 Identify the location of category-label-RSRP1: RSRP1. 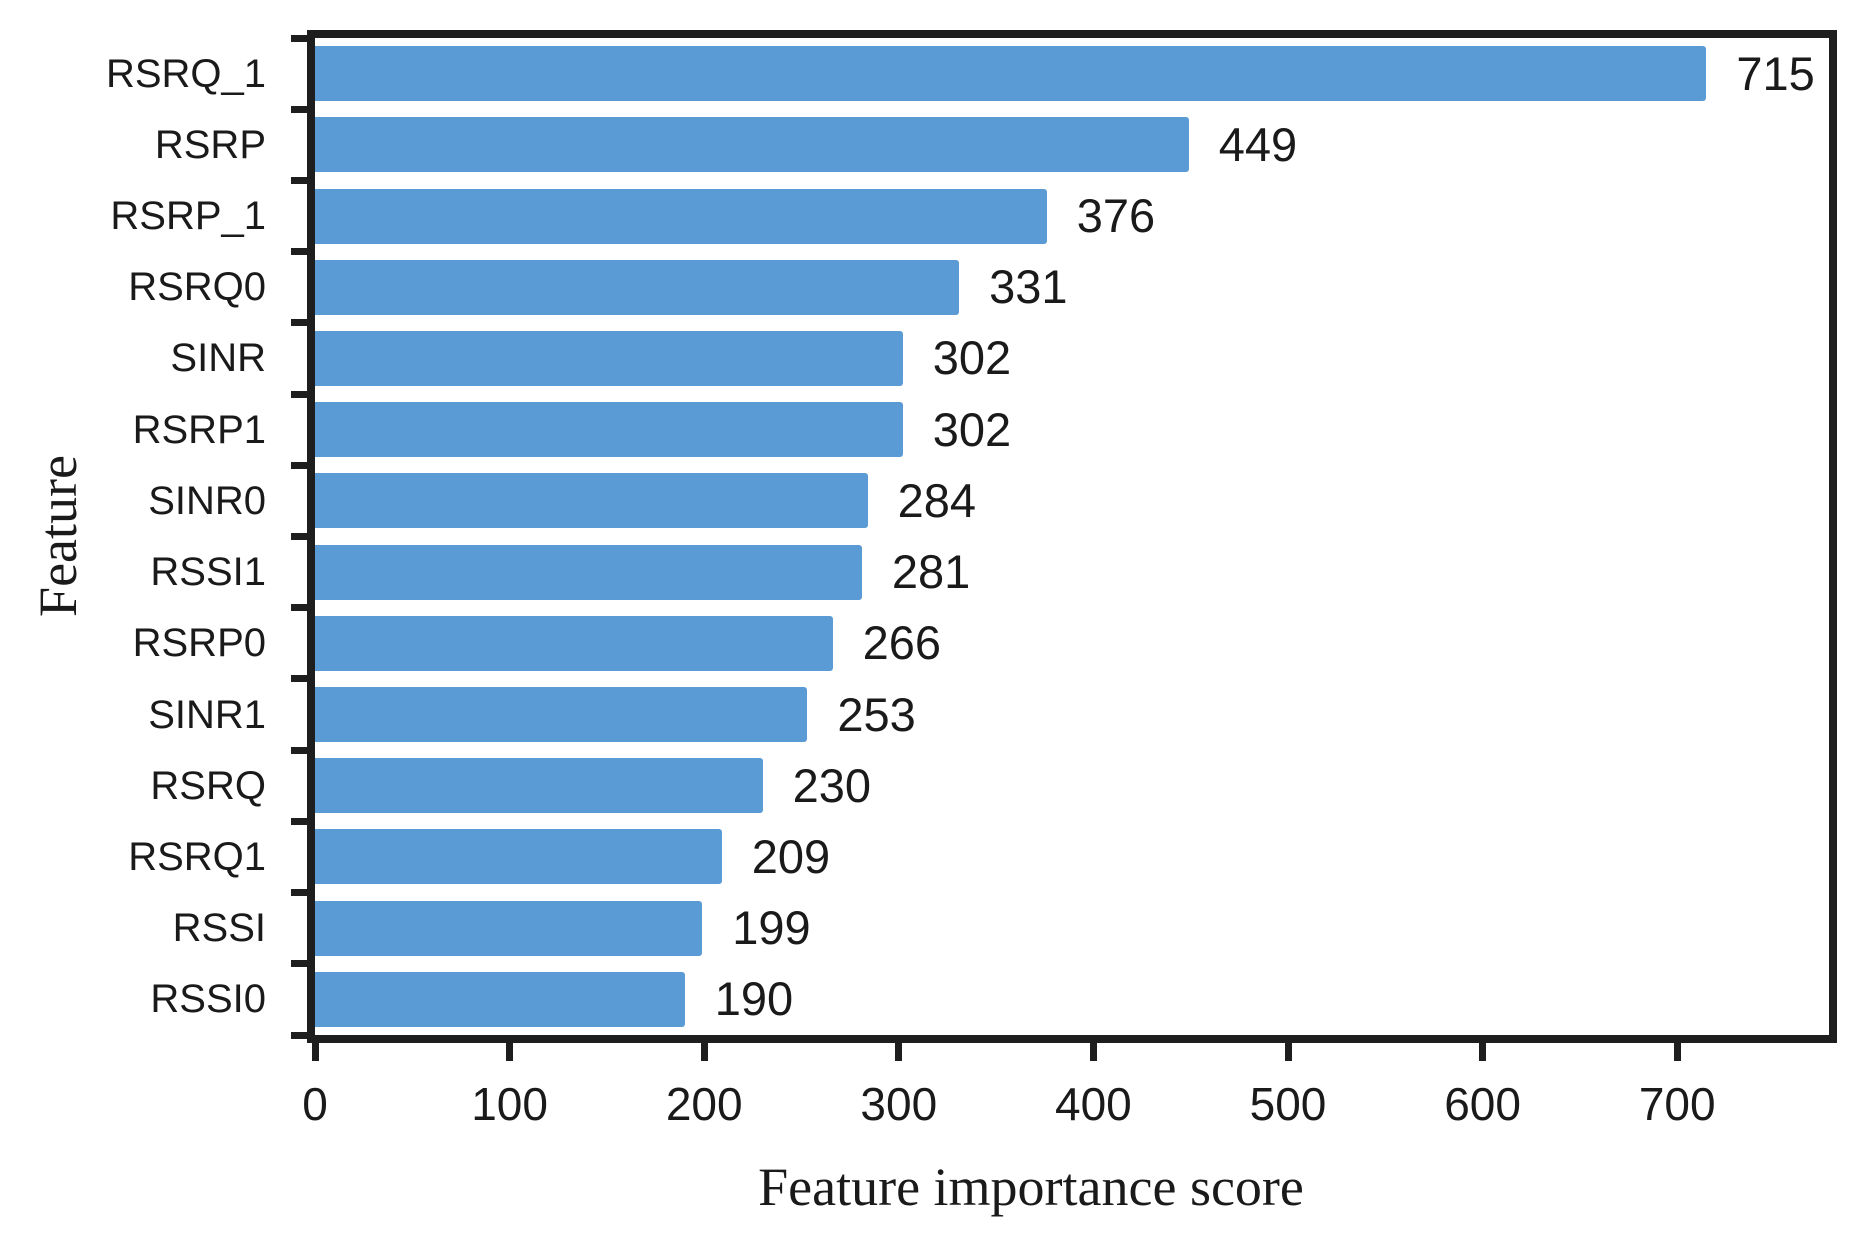
(199, 429).